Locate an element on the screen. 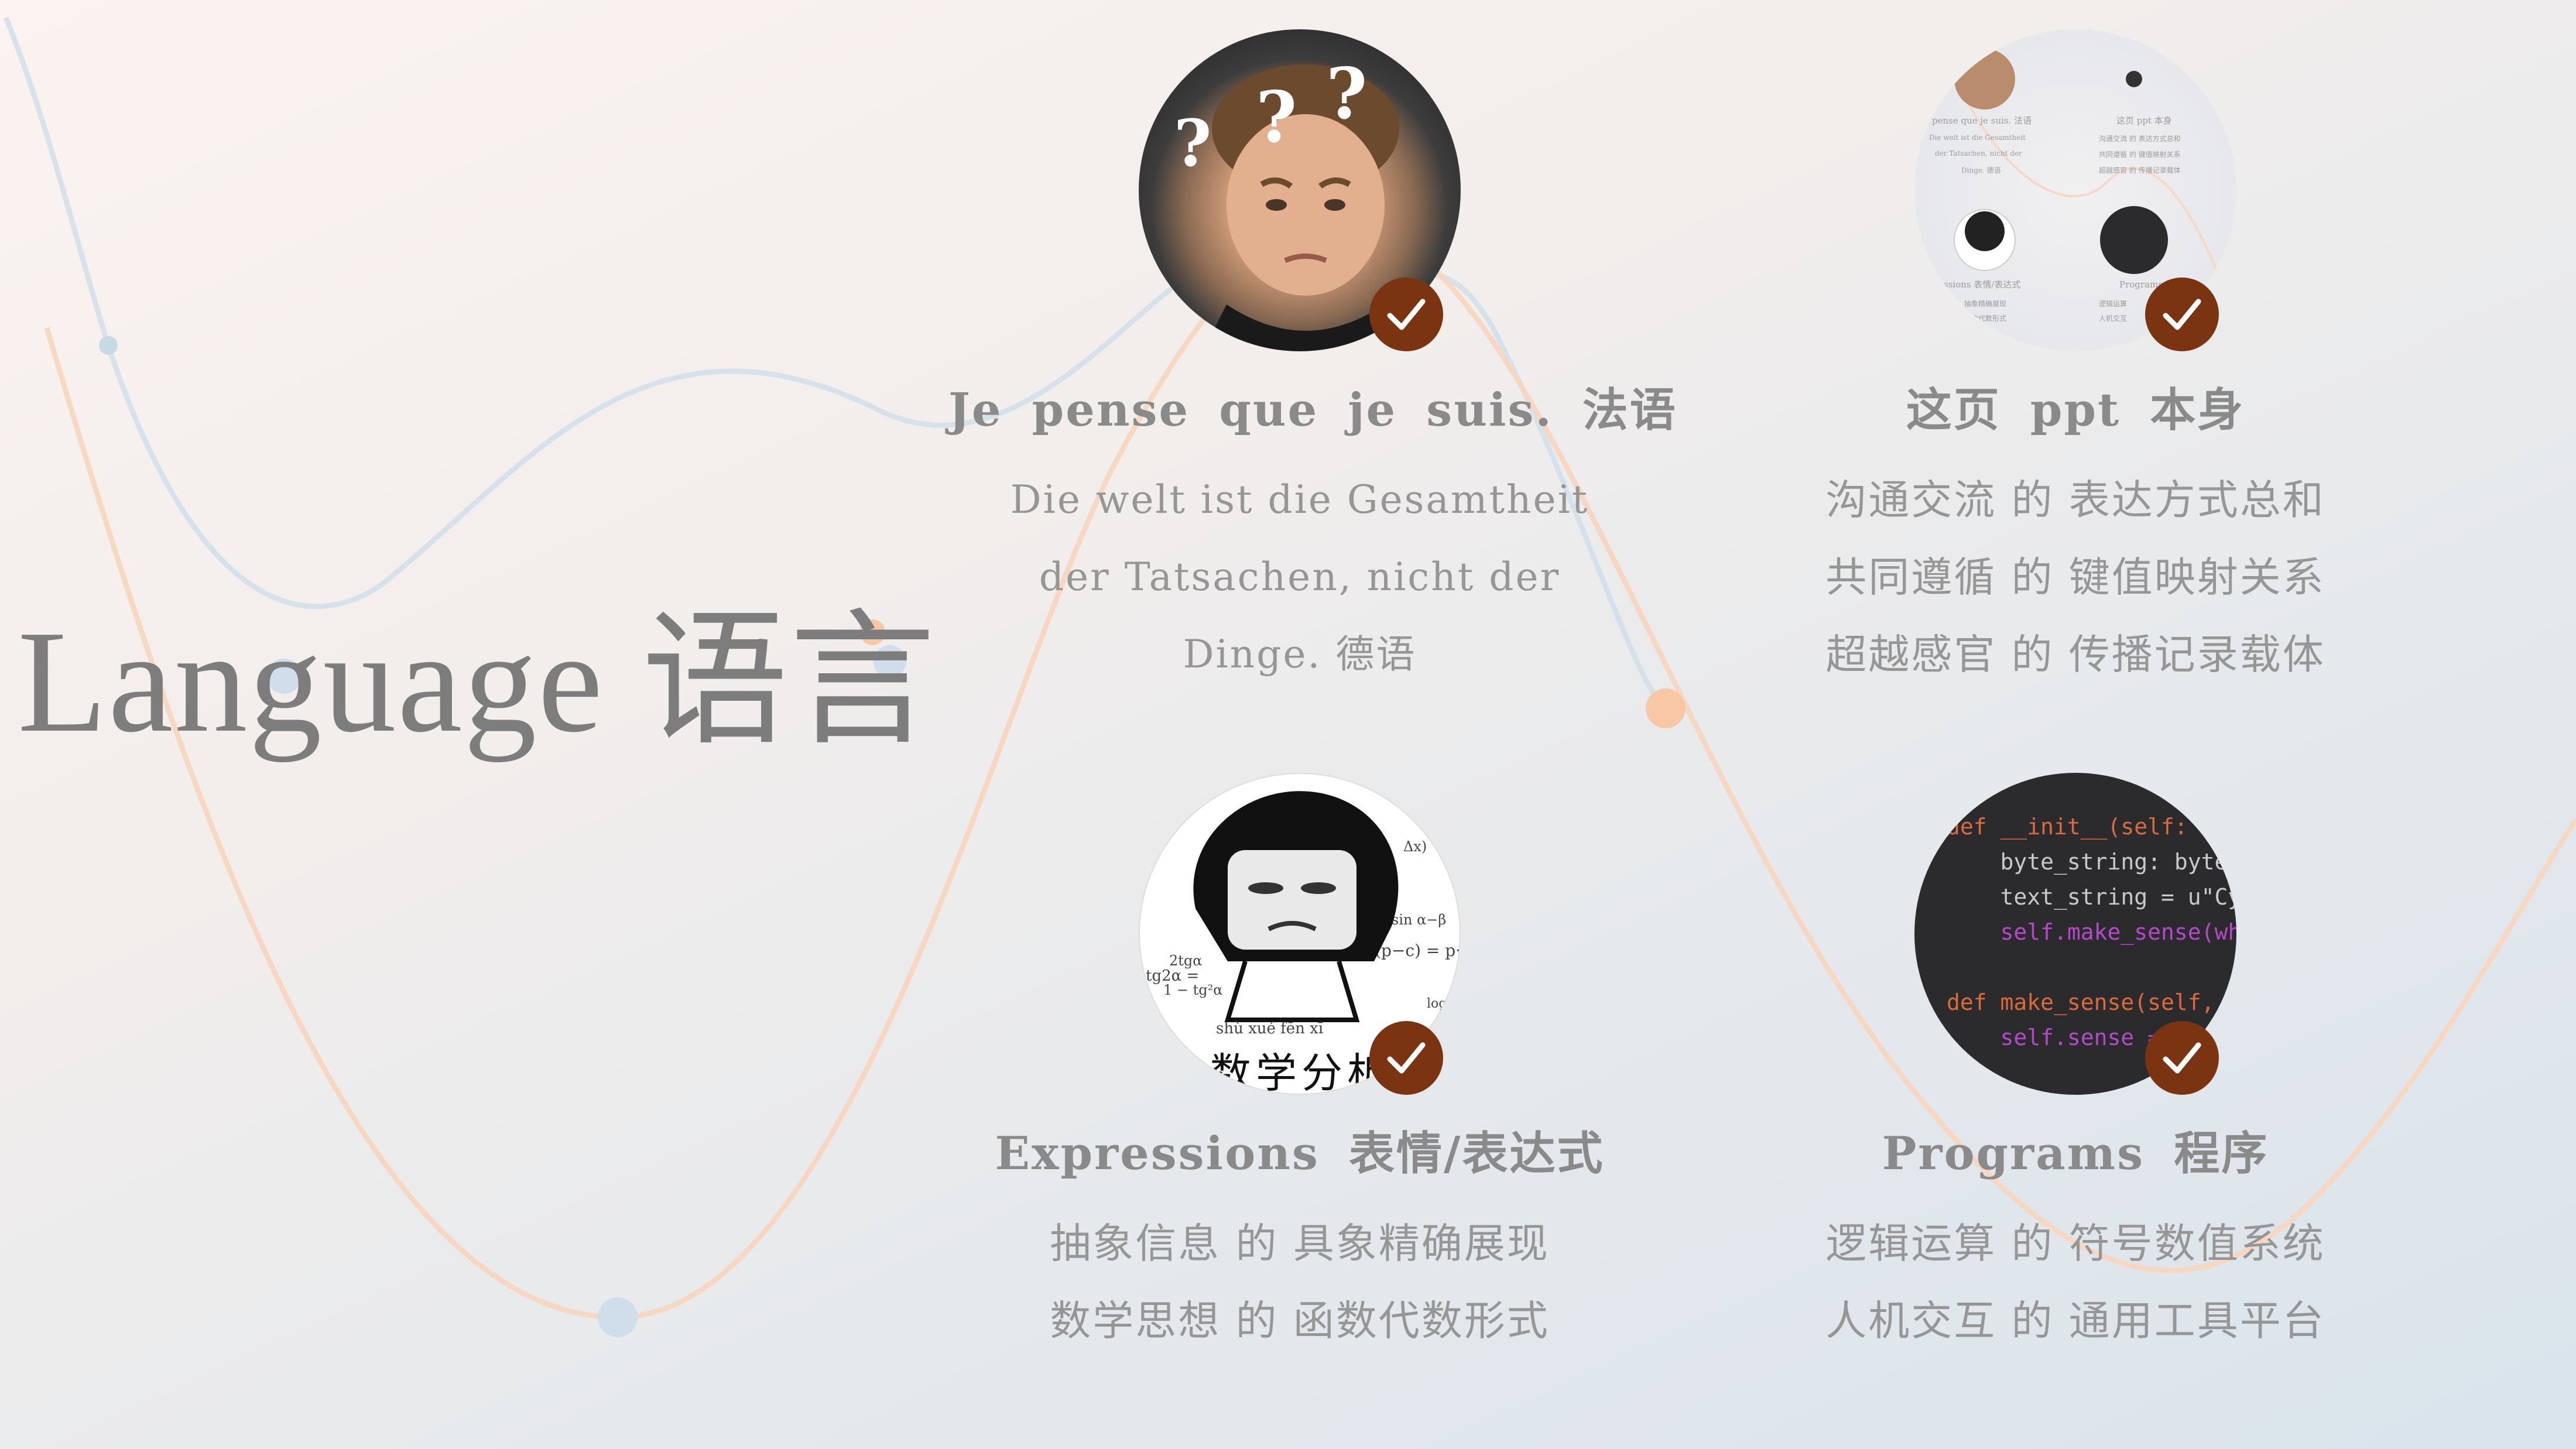 This screenshot has width=2576, height=1449. code-line: def make_sense(self, wh is located at coordinates (2091, 1002).